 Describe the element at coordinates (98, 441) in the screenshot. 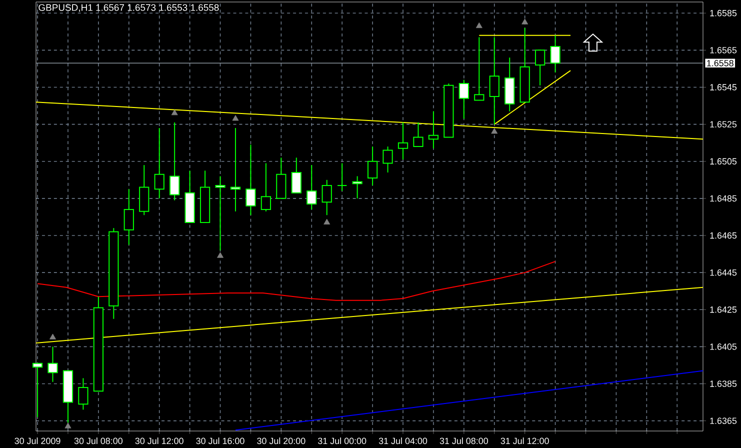

I see `x-tick-label: 30 Jul 08:00` at that location.